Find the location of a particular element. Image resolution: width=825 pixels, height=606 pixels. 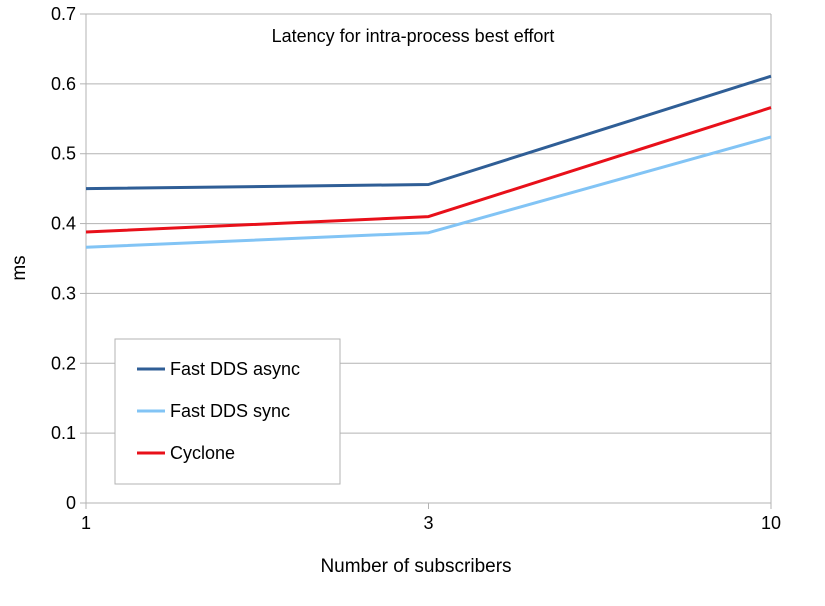

x-tick-label: 1 is located at coordinates (86, 523).